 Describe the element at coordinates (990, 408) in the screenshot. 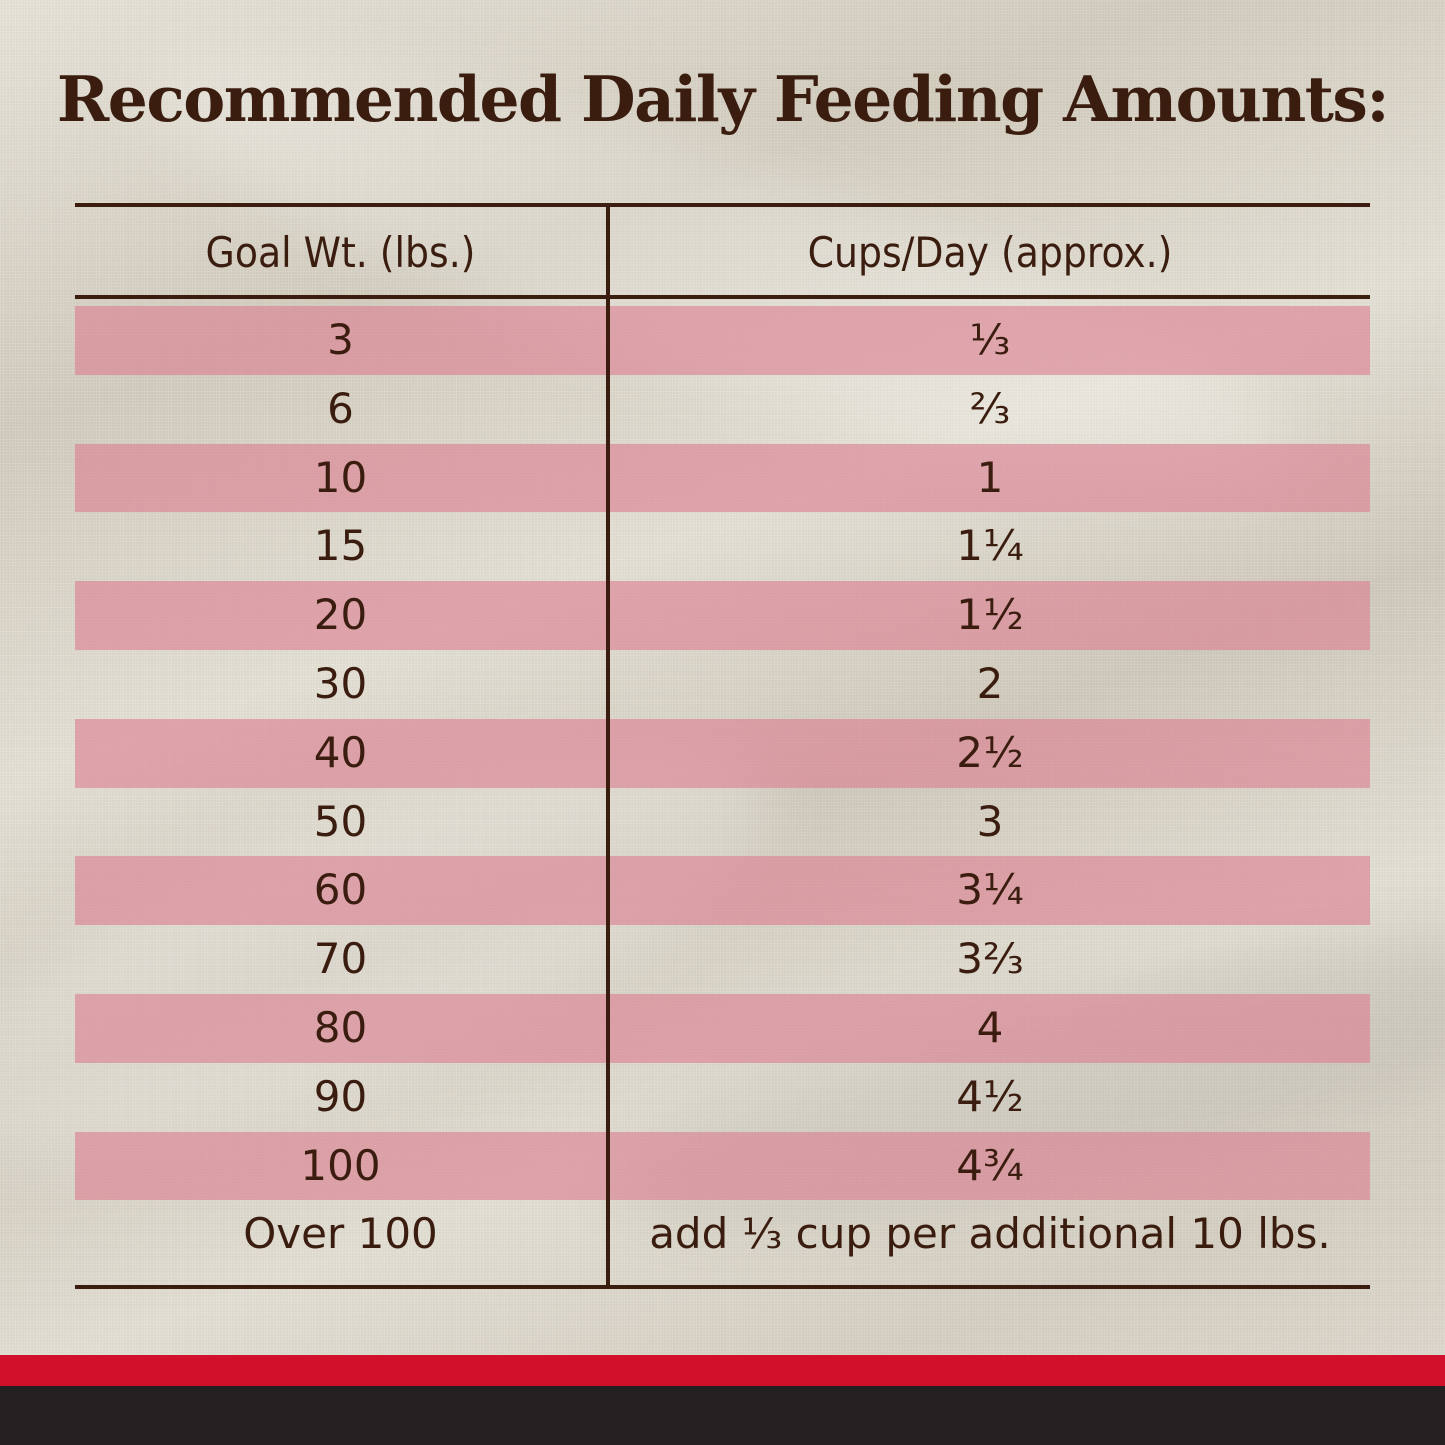

I see `cups-per-day-cell: ⅔` at that location.